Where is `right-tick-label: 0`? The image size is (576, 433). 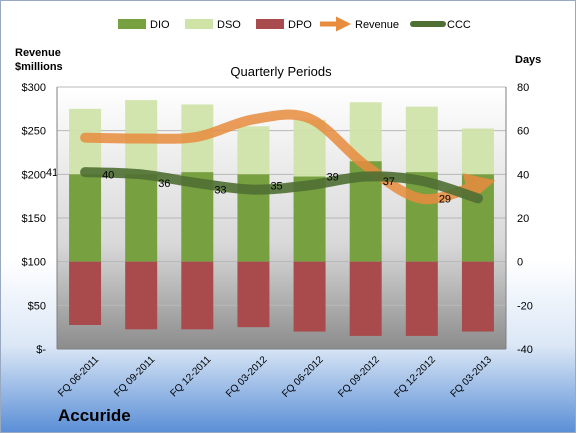 right-tick-label: 0 is located at coordinates (520, 263).